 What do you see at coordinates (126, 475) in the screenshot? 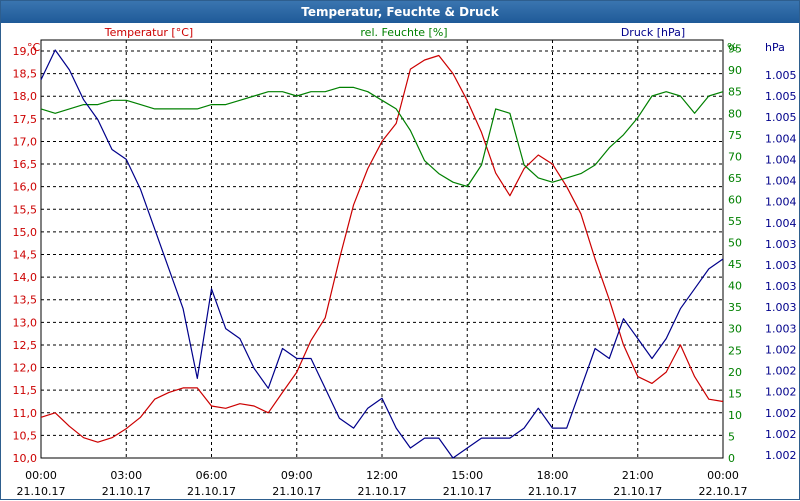
I see `x-tick-label-time: 03:00` at bounding box center [126, 475].